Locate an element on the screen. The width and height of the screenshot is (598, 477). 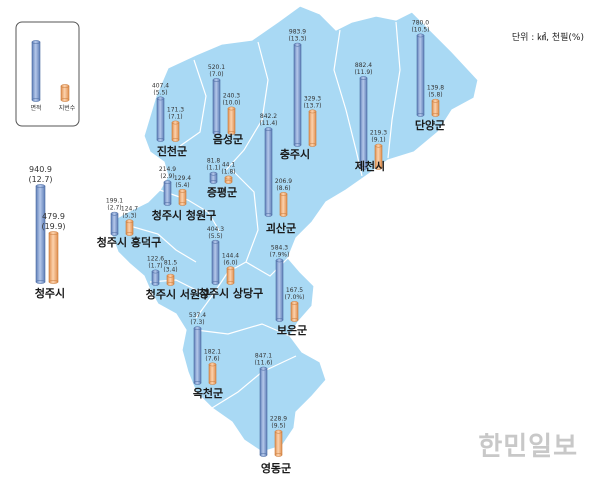
data-label-parcels-value: 329.3 is located at coordinates (312, 98).